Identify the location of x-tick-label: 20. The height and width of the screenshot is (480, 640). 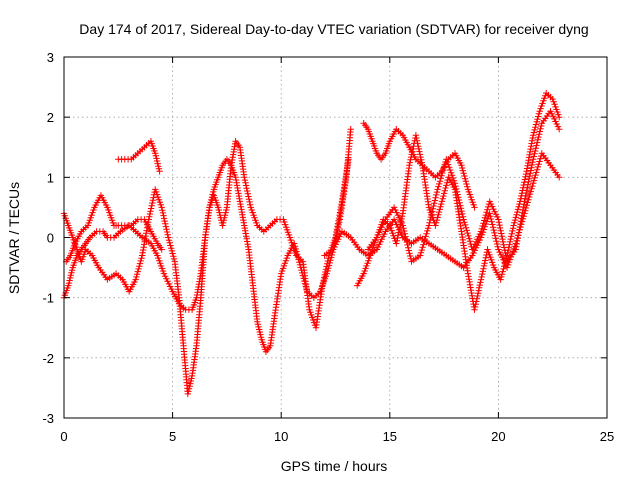
(498, 436).